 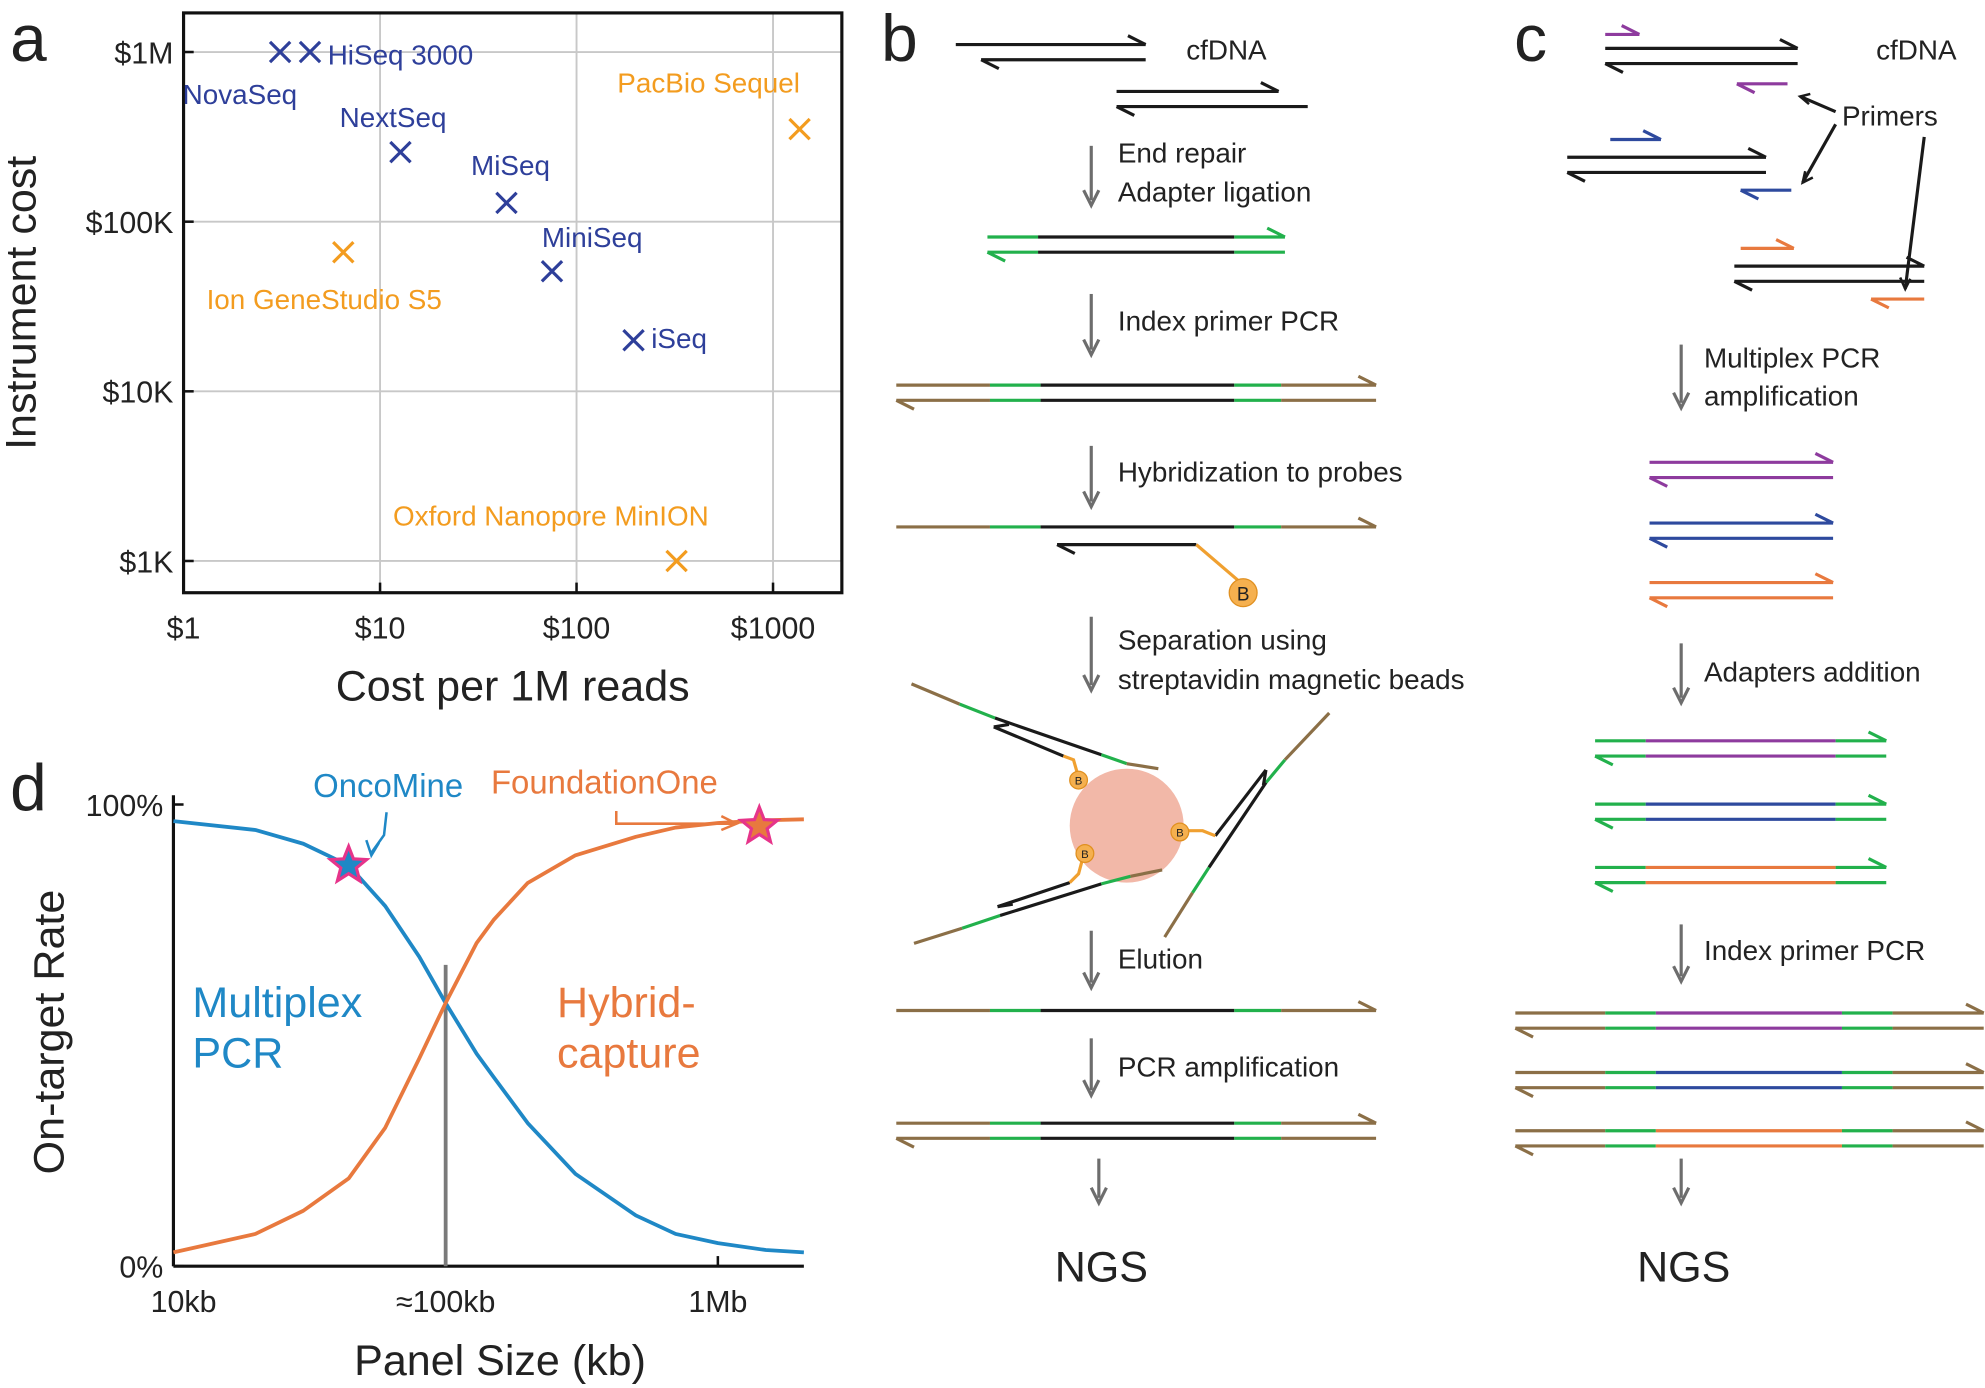 I want to click on region-label: capture, so click(x=629, y=1053).